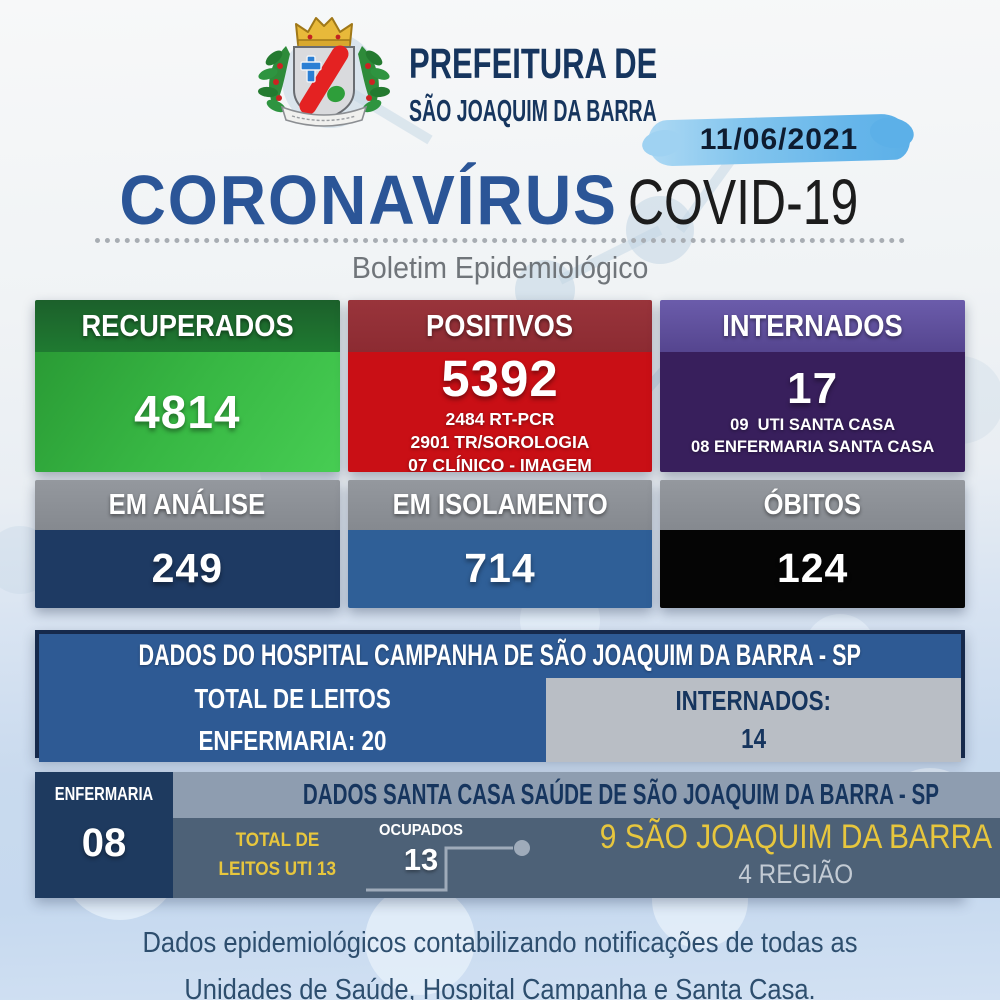 The image size is (1000, 1000). I want to click on bulletin-date-badge: 11/06/2021, so click(779, 140).